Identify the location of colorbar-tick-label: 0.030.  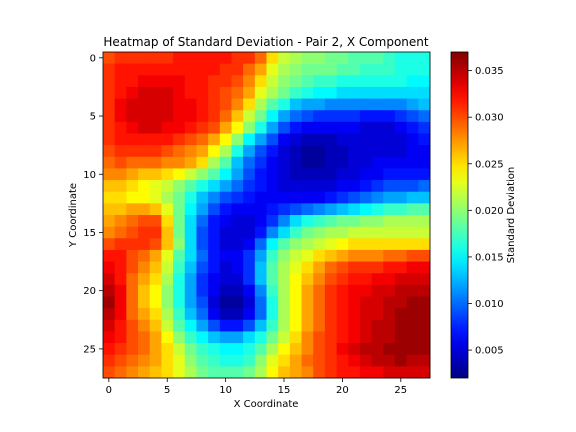
(489, 118).